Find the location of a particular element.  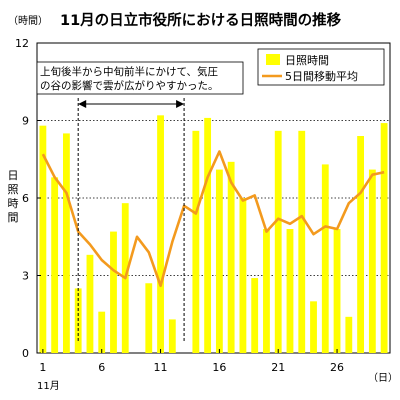

x-tick-label: 6 is located at coordinates (101, 367).